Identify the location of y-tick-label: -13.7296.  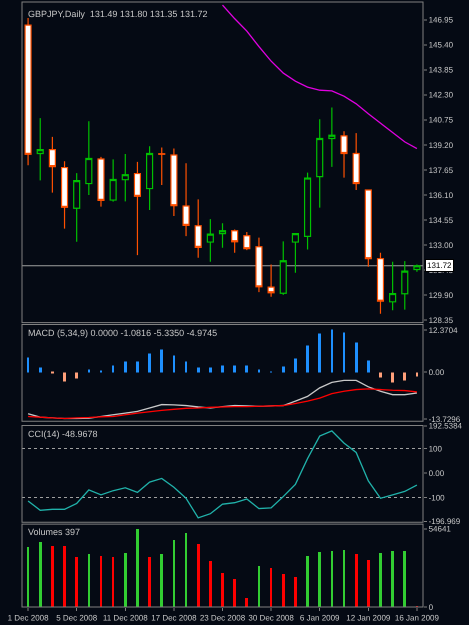
(444, 419).